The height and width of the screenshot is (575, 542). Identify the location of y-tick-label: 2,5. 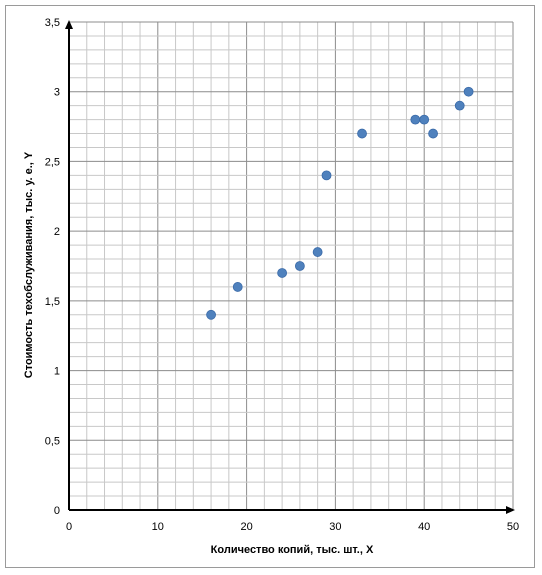
(52, 162).